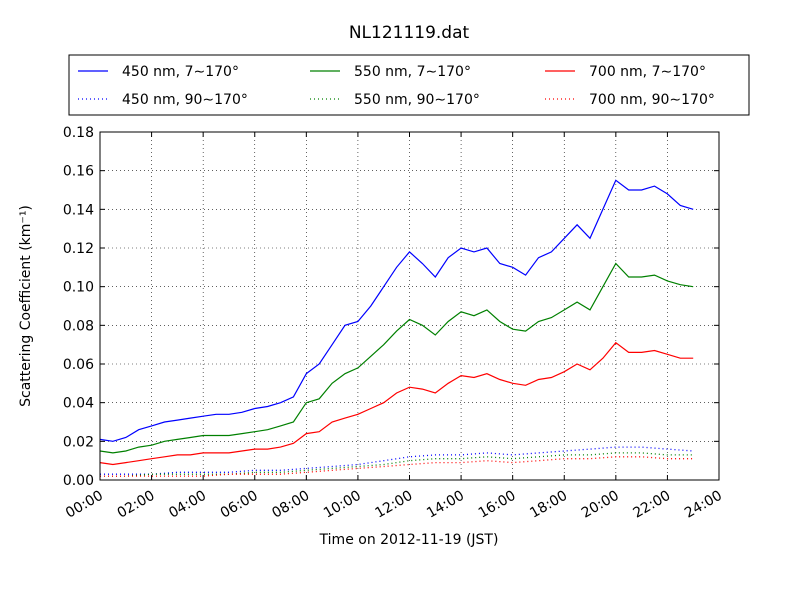 Image resolution: width=800 pixels, height=600 pixels. What do you see at coordinates (78, 249) in the screenshot?
I see `y-tick-label: 0.12` at bounding box center [78, 249].